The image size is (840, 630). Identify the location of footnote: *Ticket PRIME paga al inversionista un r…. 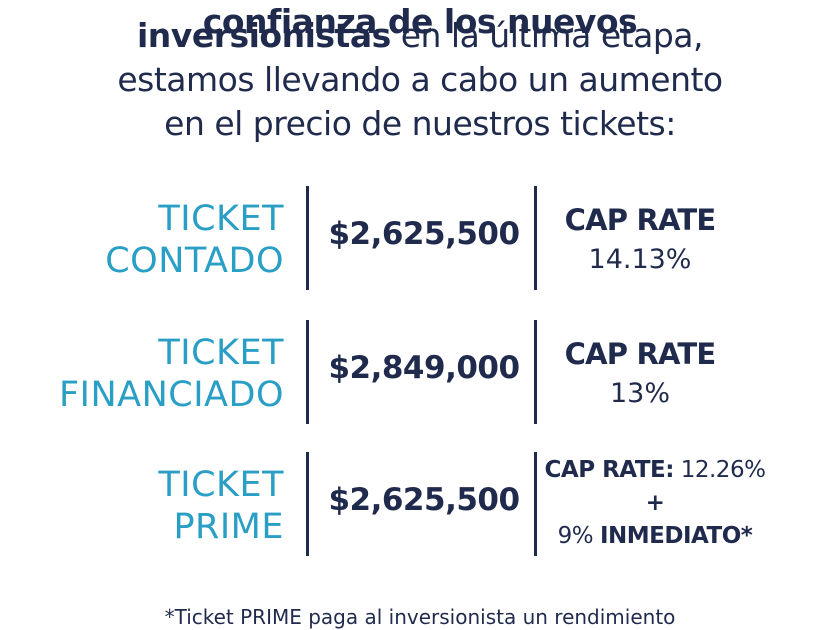
(420, 617).